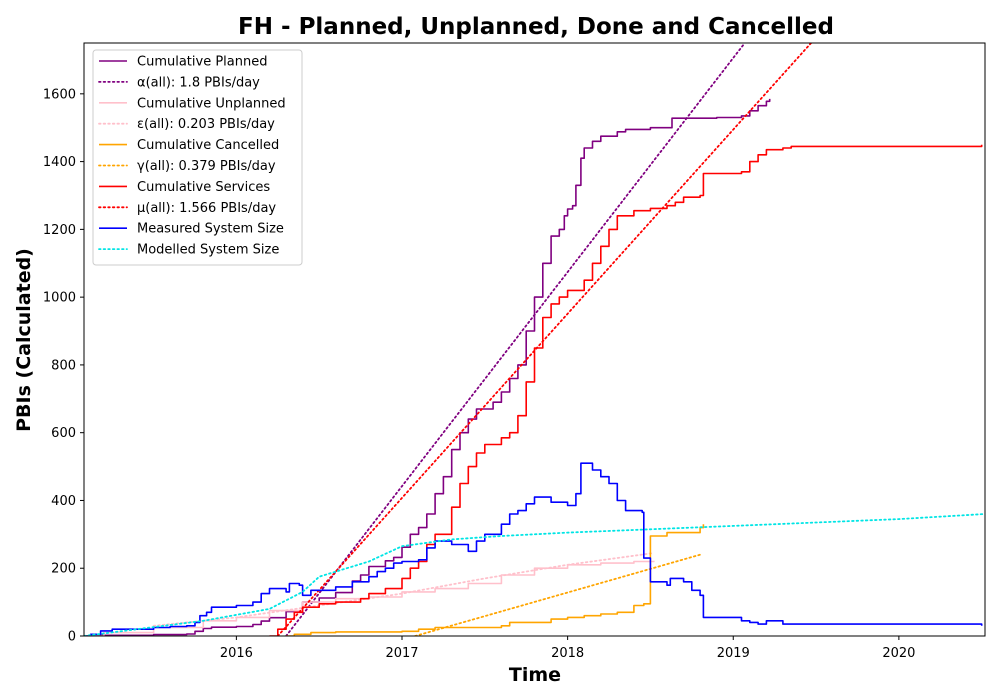 The width and height of the screenshot is (1000, 700). What do you see at coordinates (59, 94) in the screenshot?
I see `y-tick-label: 1600` at bounding box center [59, 94].